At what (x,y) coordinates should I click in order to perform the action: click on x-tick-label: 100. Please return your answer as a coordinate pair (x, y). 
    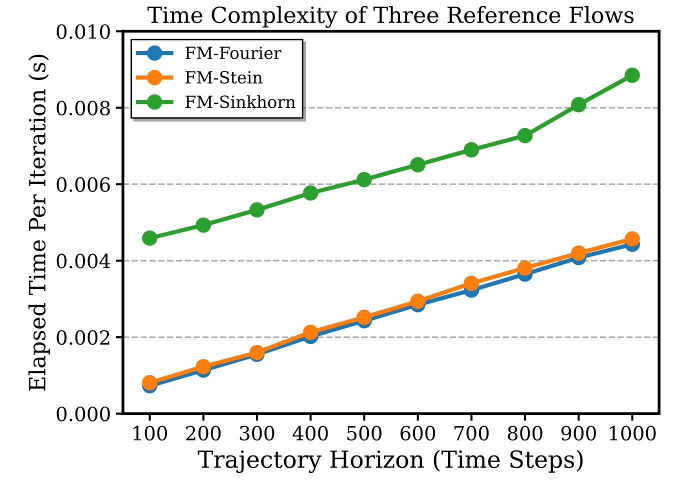
    Looking at the image, I should click on (151, 433).